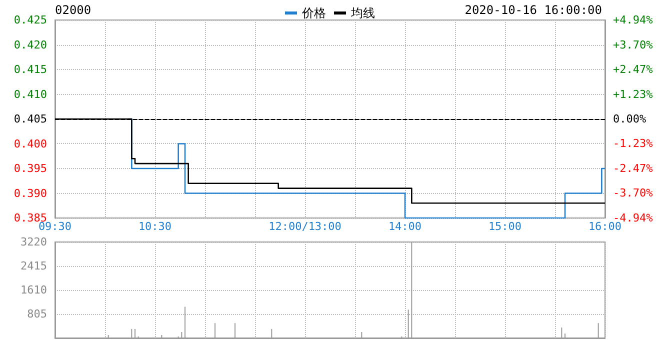 This screenshot has width=660, height=360. I want to click on y2-tick-label: +3.70%, so click(633, 45).